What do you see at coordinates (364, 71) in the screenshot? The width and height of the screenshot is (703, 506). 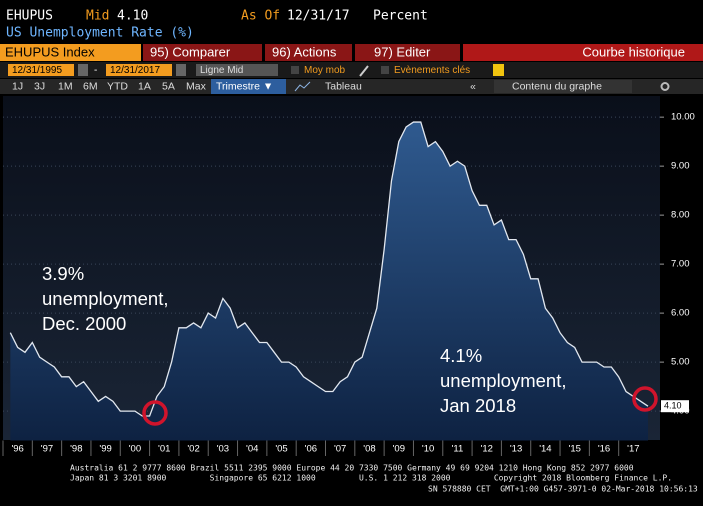 I see `pencil-icon` at bounding box center [364, 71].